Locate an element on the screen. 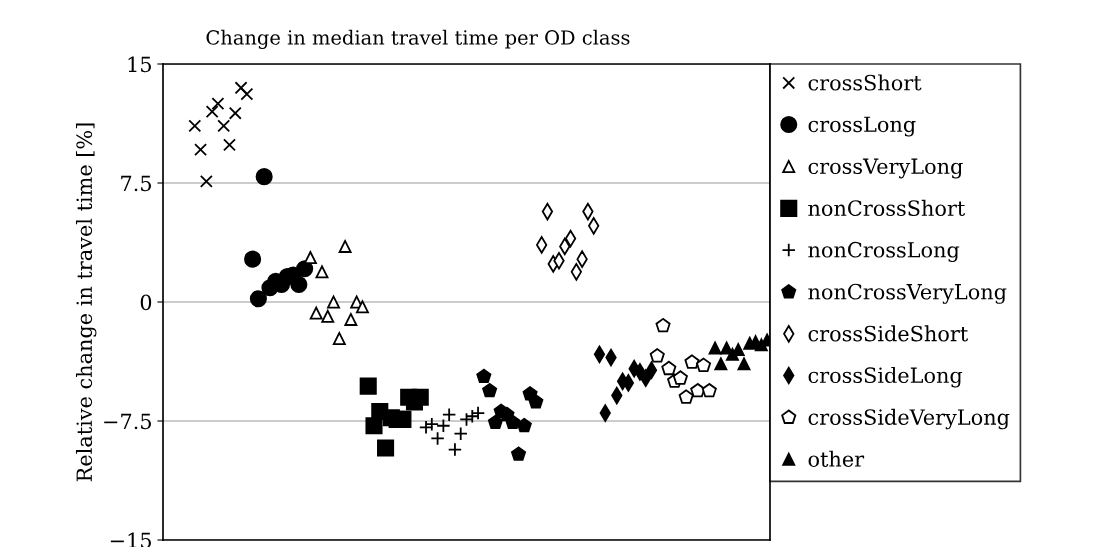 This screenshot has width=1114, height=547. legend-label: crossShort is located at coordinates (865, 82).